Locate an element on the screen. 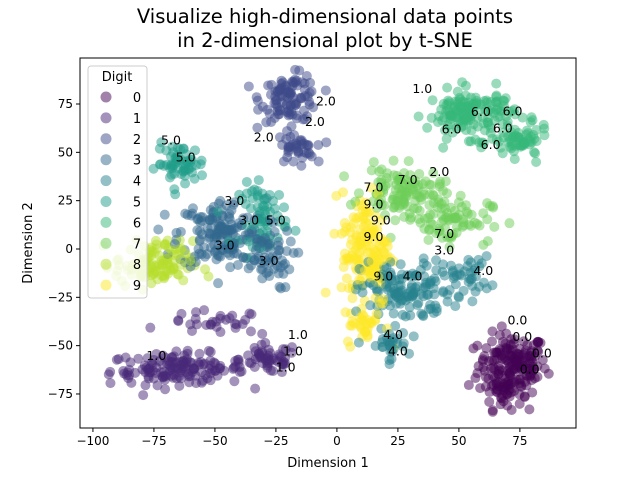 The width and height of the screenshot is (640, 484). legend-title: Digit is located at coordinates (117, 77).